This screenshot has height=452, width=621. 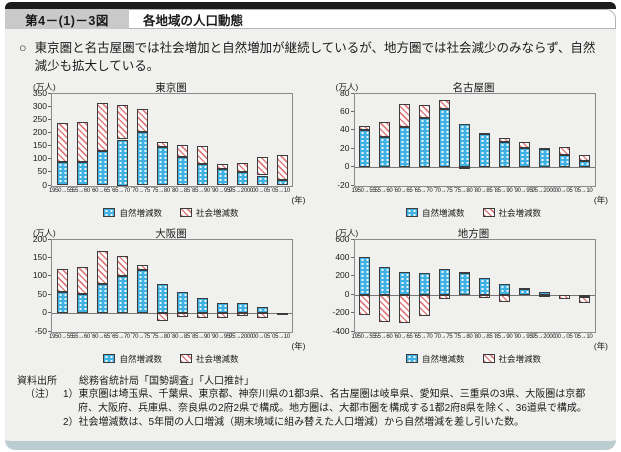 What do you see at coordinates (341, 330) in the screenshot?
I see `y-axis-tick-label: -400` at bounding box center [341, 330].